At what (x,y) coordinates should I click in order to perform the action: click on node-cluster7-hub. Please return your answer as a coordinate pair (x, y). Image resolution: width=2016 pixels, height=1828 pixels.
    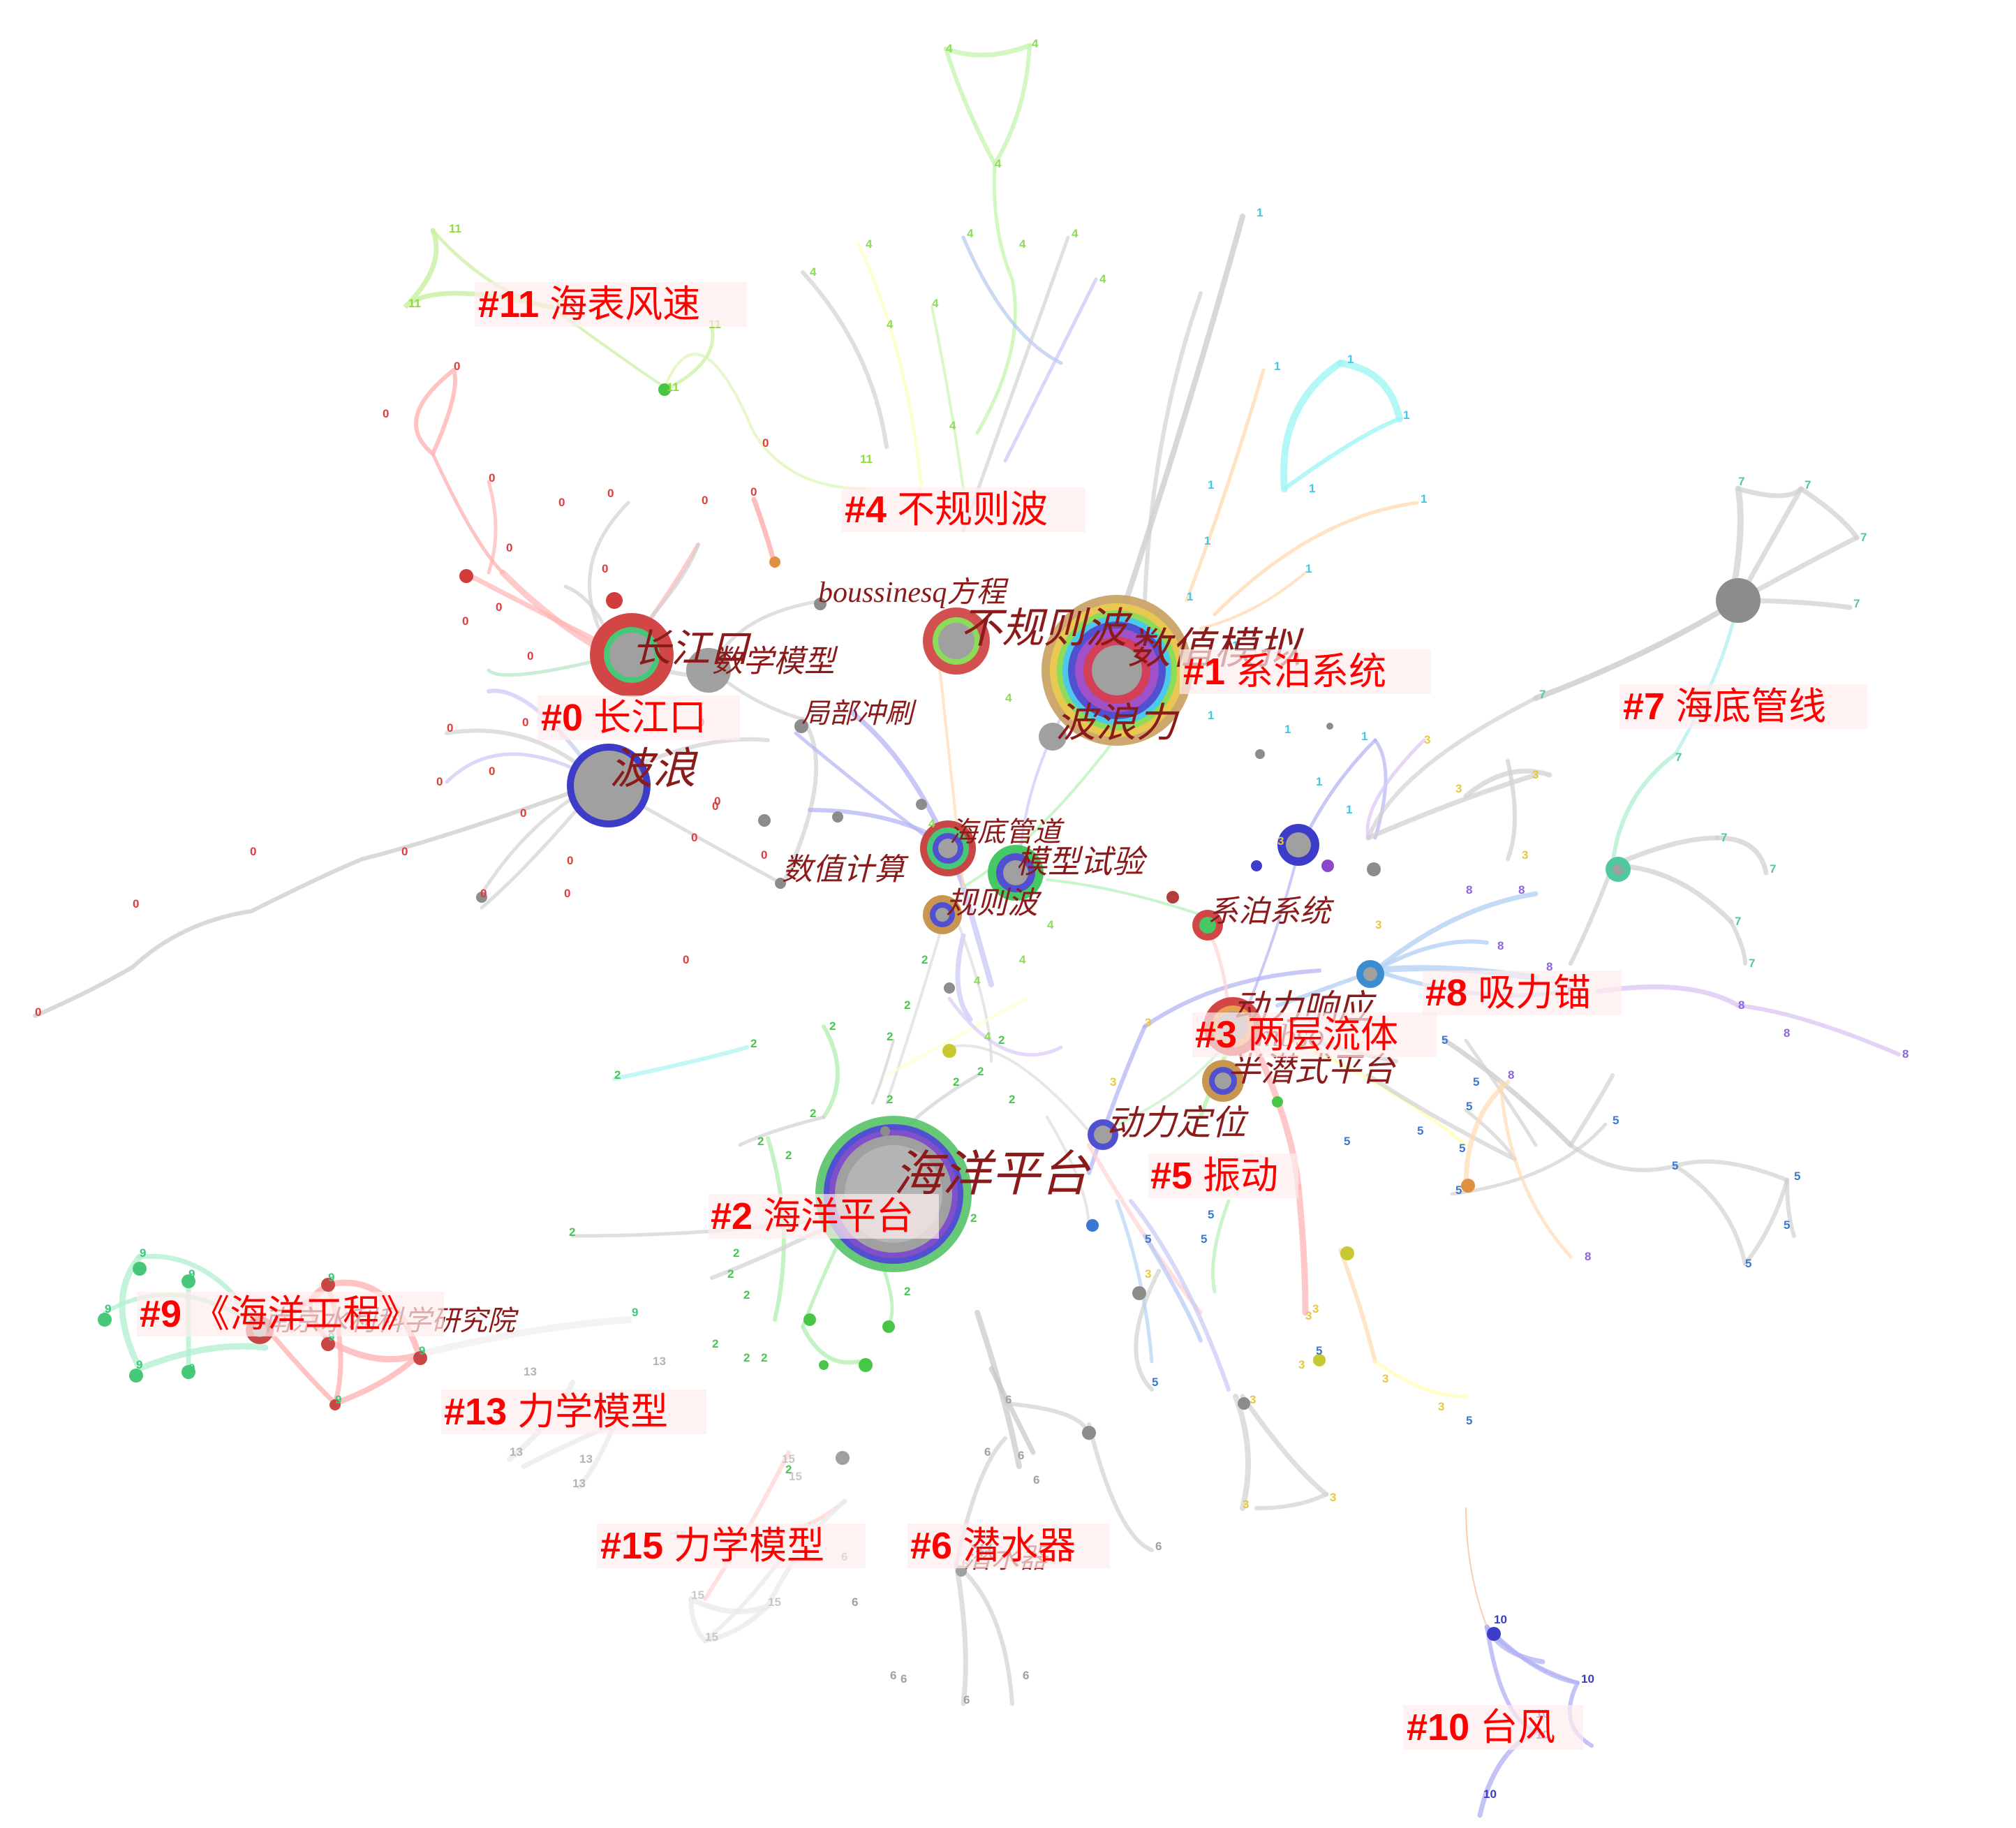
    Looking at the image, I should click on (1738, 600).